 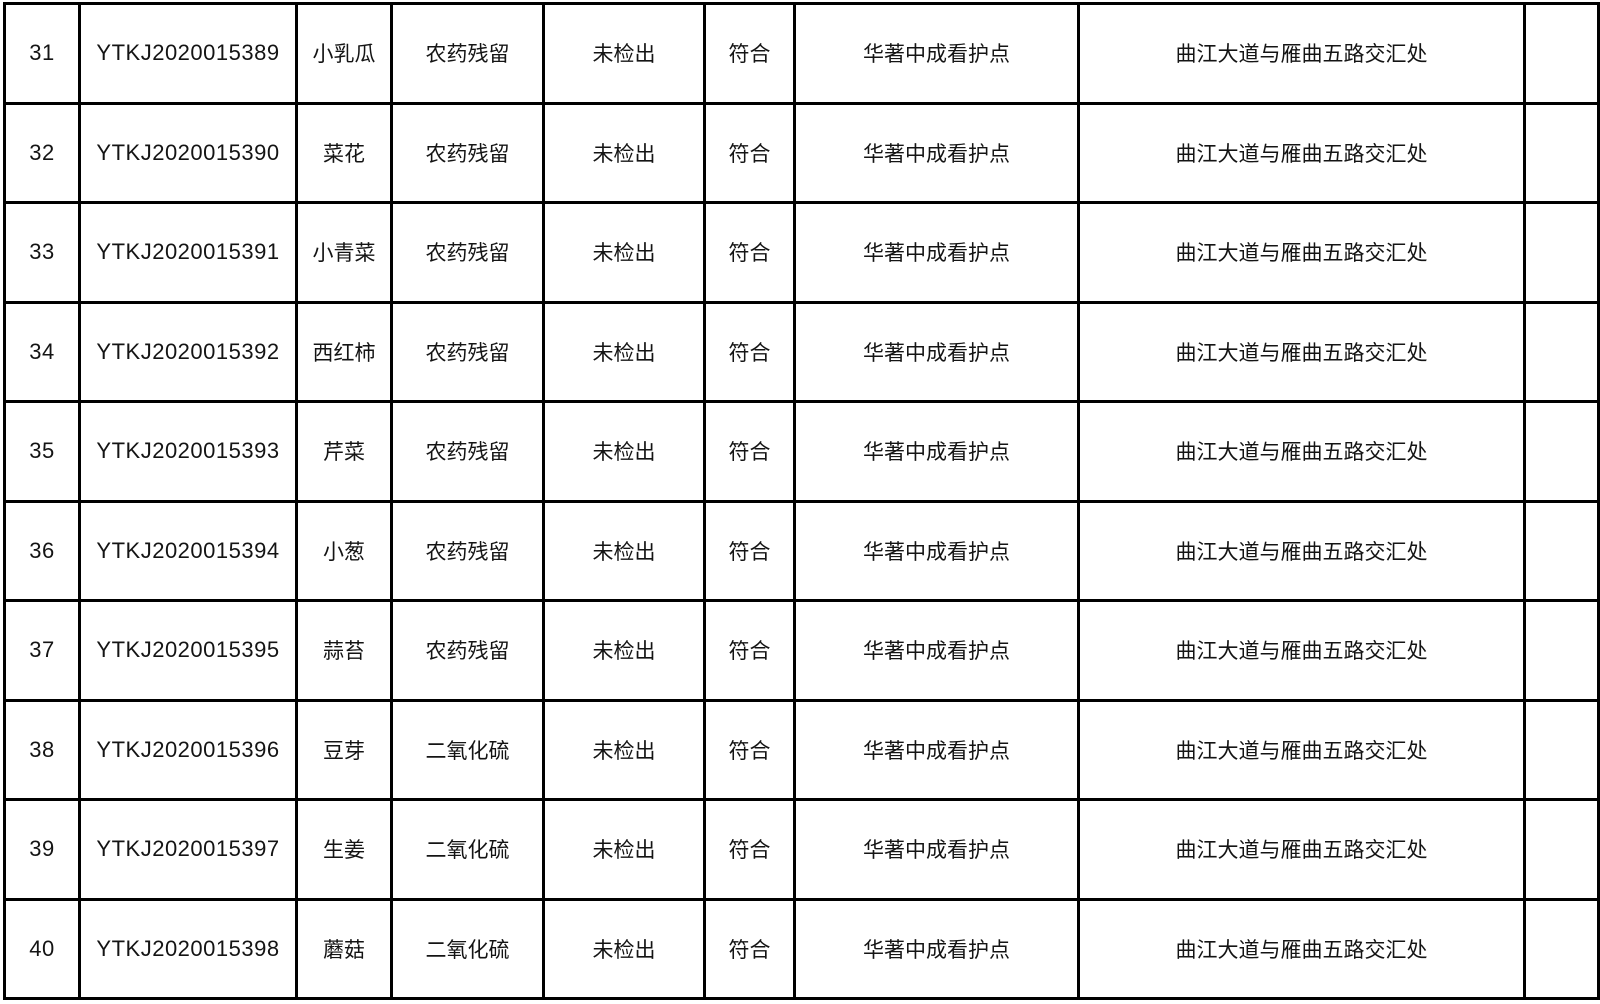 I want to click on cell-sample-id: YTKJ2020015394, so click(x=188, y=550).